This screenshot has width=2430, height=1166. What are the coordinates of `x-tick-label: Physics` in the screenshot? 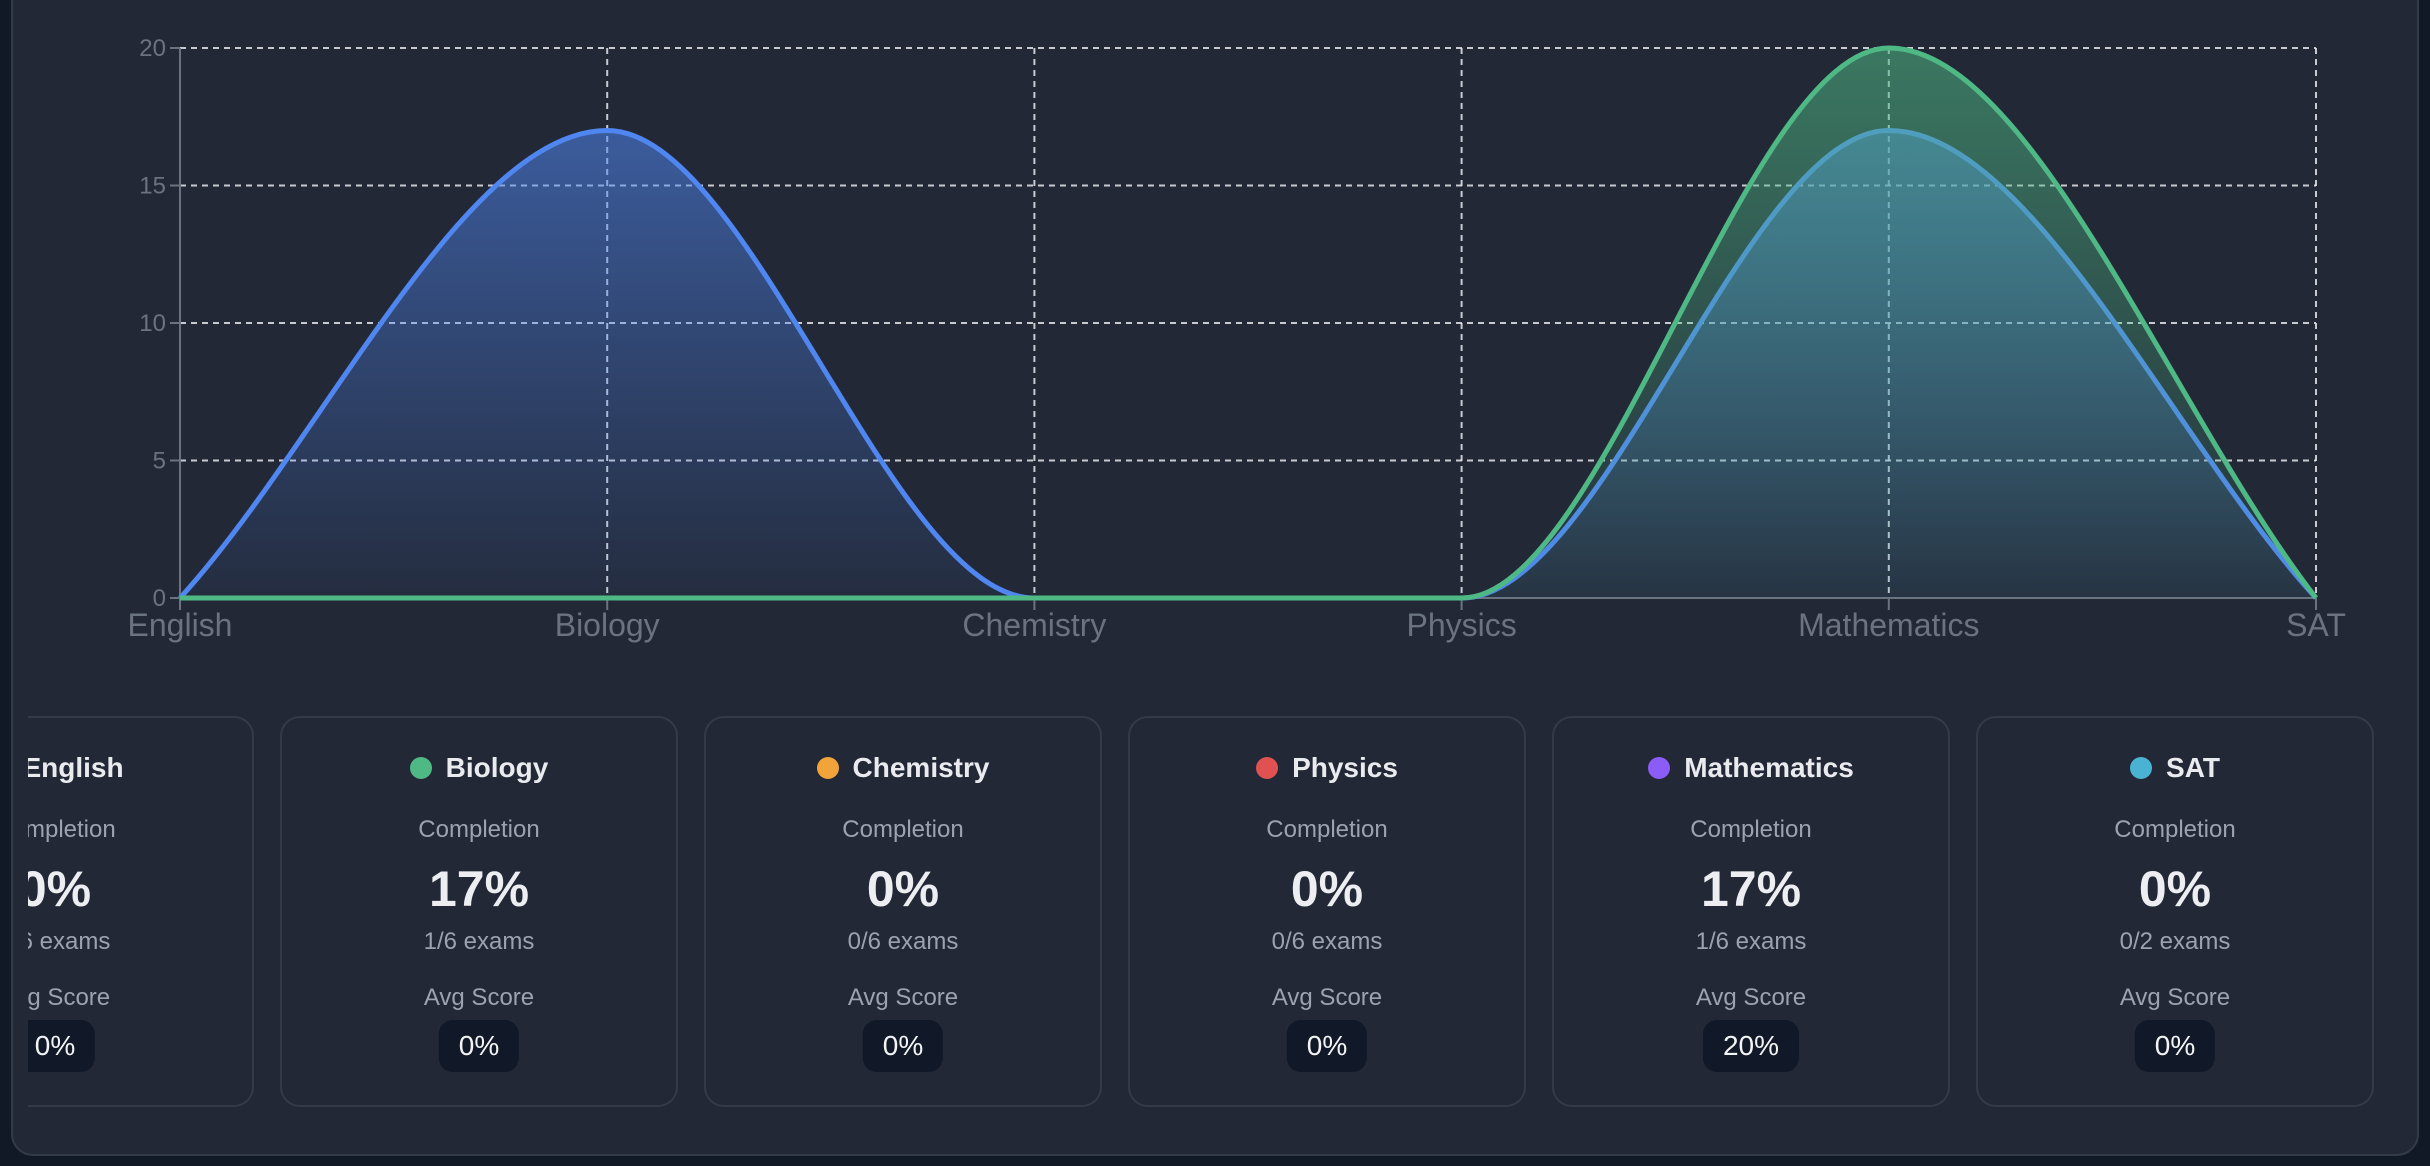 It's located at (1461, 625).